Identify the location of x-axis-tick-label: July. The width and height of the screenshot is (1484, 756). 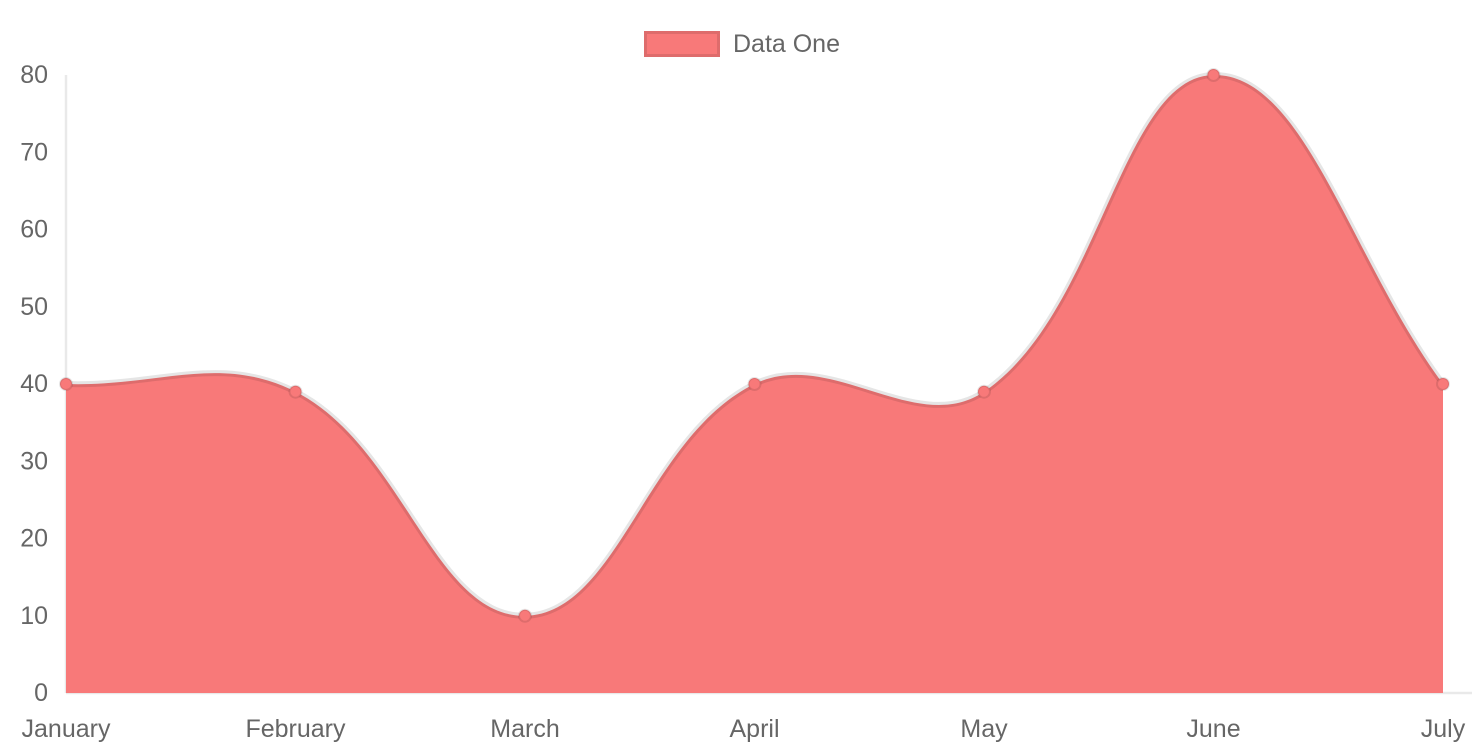
(1443, 729).